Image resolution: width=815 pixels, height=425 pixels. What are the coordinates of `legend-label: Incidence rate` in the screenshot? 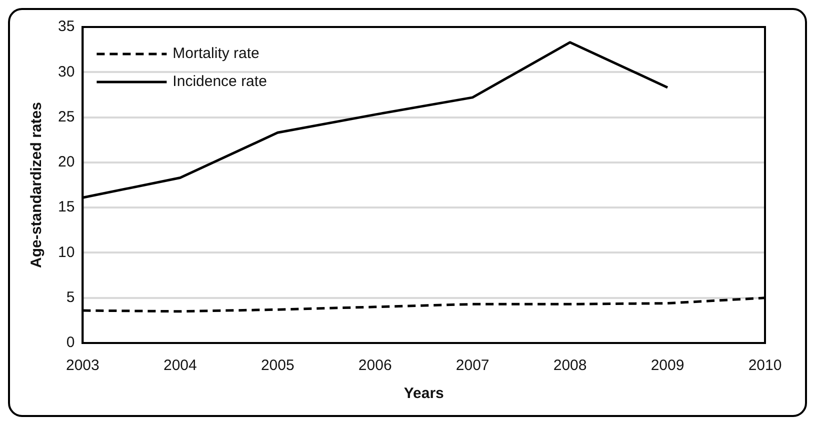 It's located at (219, 81).